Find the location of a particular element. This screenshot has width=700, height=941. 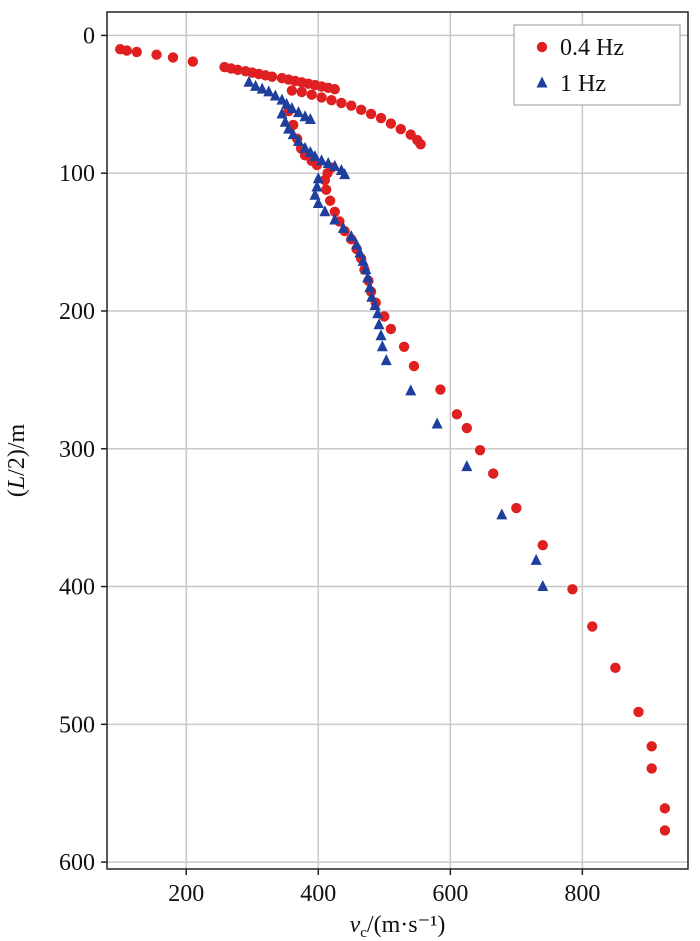

x-tick-label: 400 is located at coordinates (318, 894).